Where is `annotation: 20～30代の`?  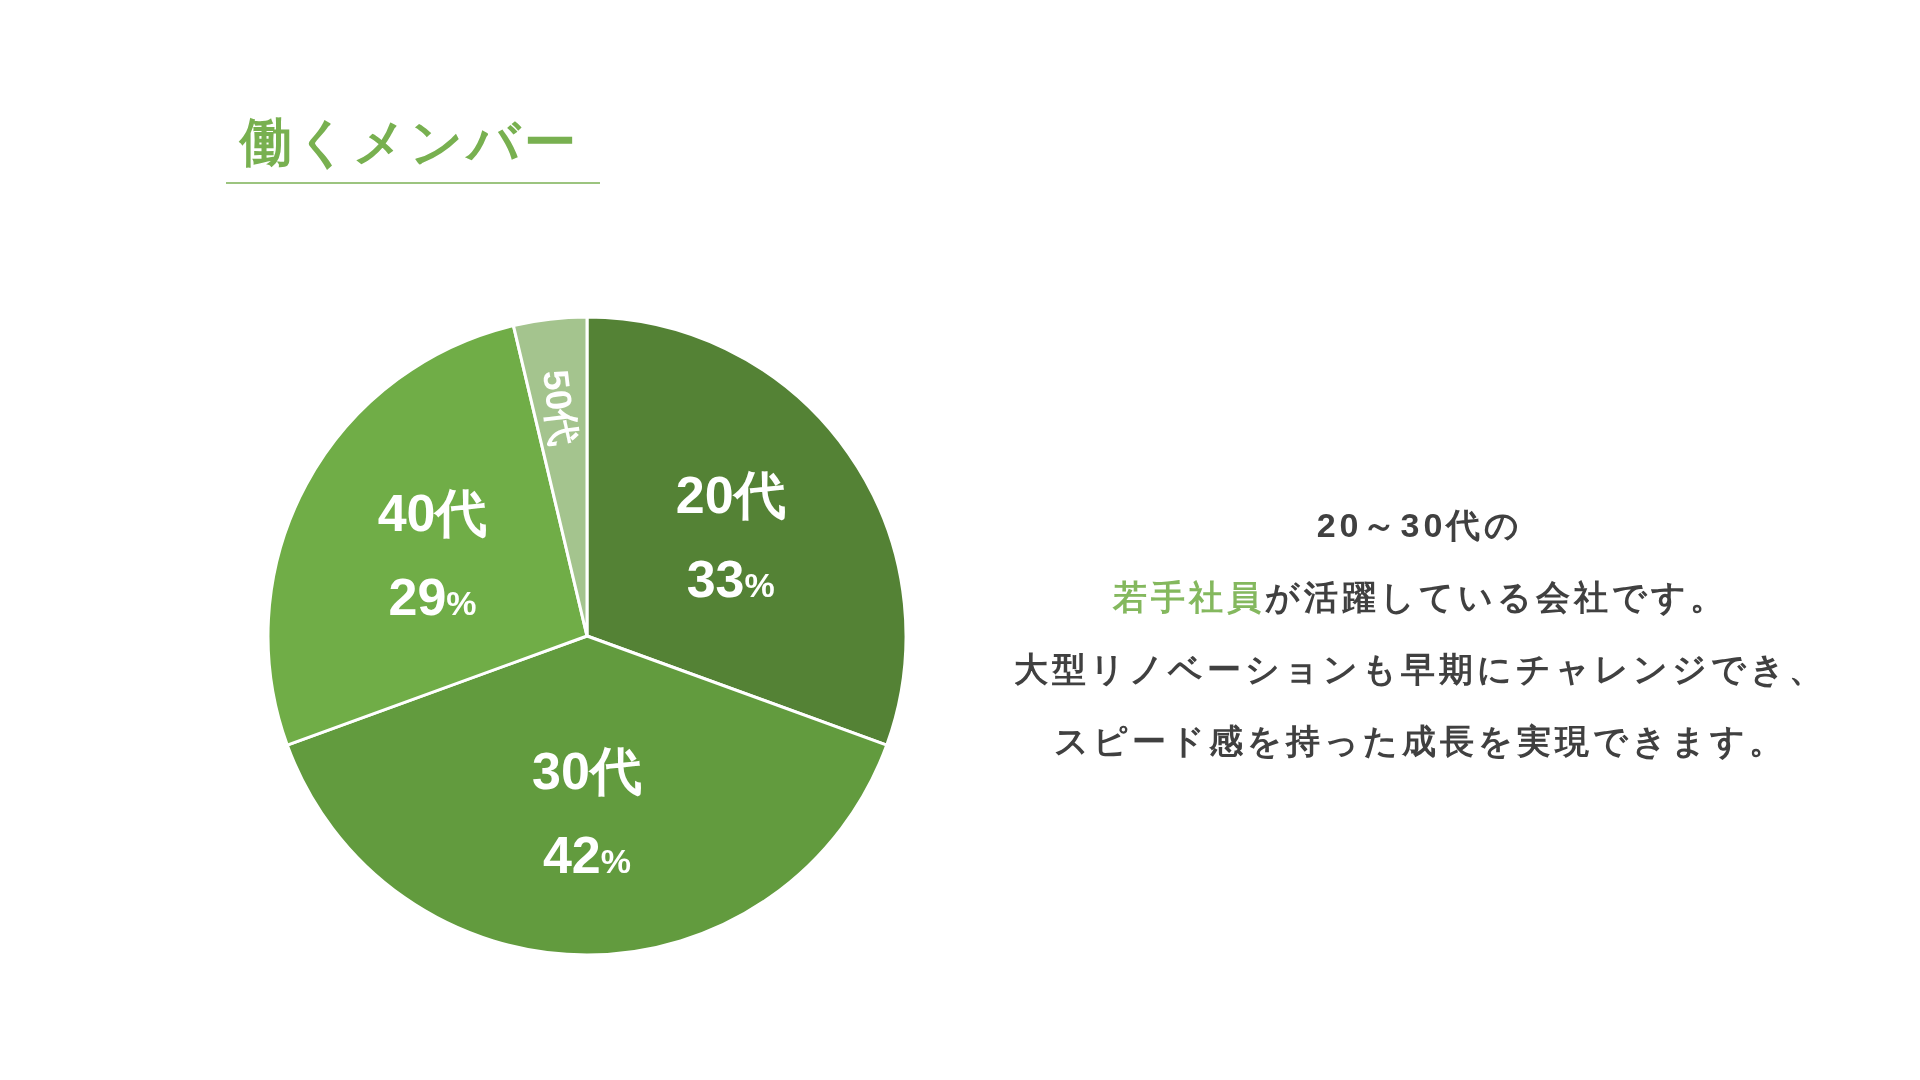 annotation: 20～30代の is located at coordinates (1420, 525).